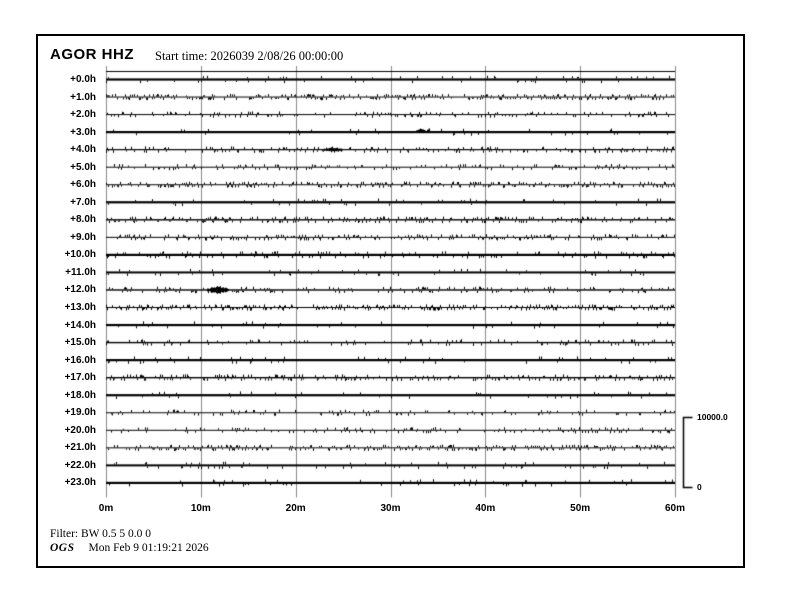 This screenshot has height=612, width=792. I want to click on filter-info: Filter: BW 0.5 5 0.0 0, so click(101, 534).